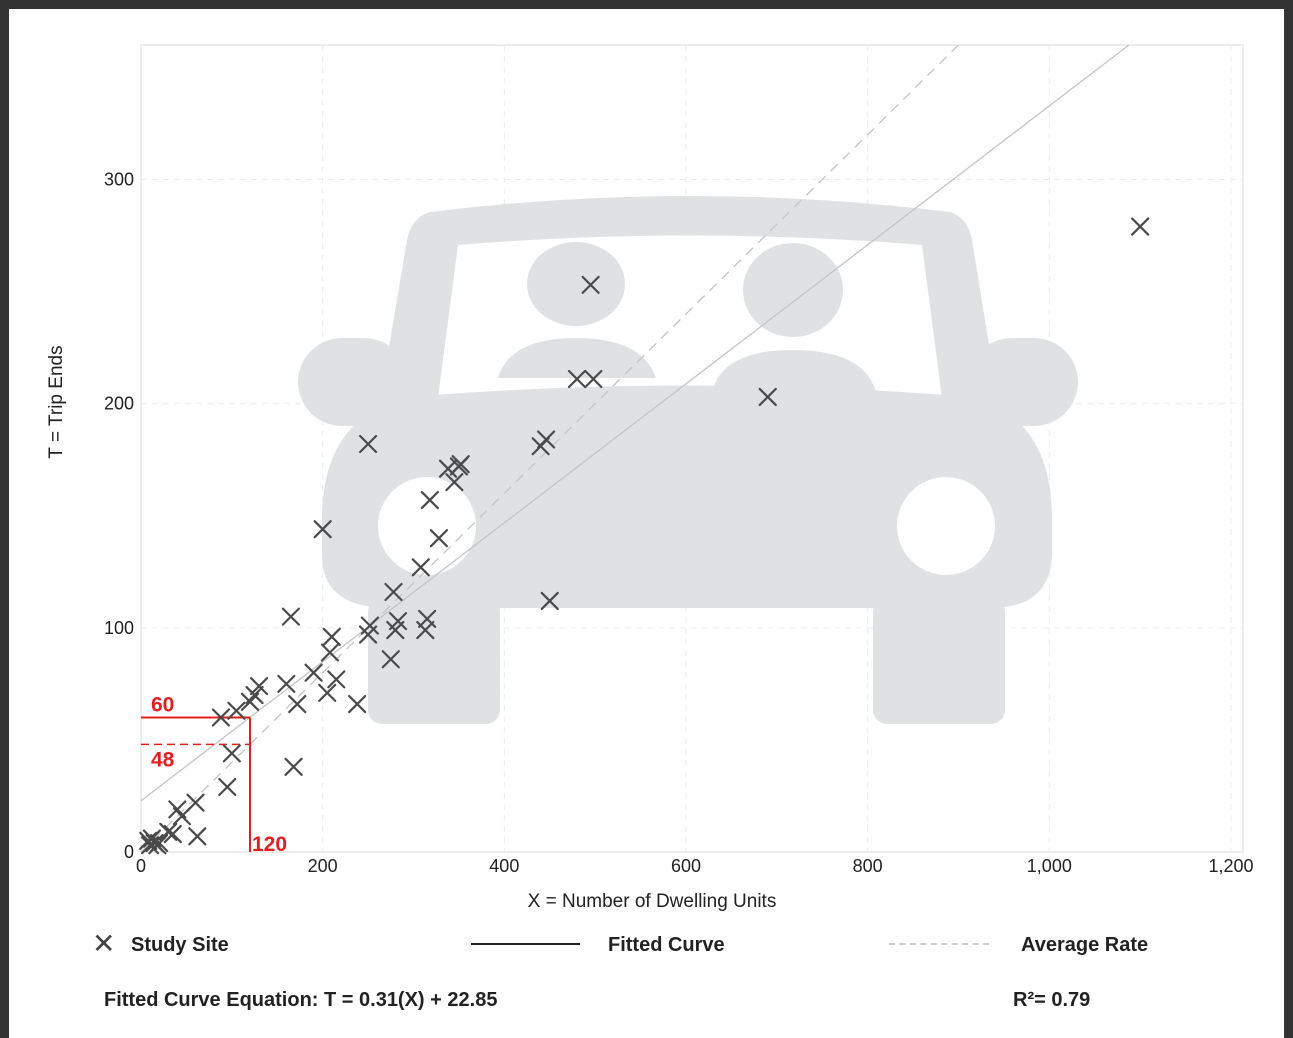 The image size is (1293, 1038). Describe the element at coordinates (323, 866) in the screenshot. I see `x-tick-label: 200` at that location.